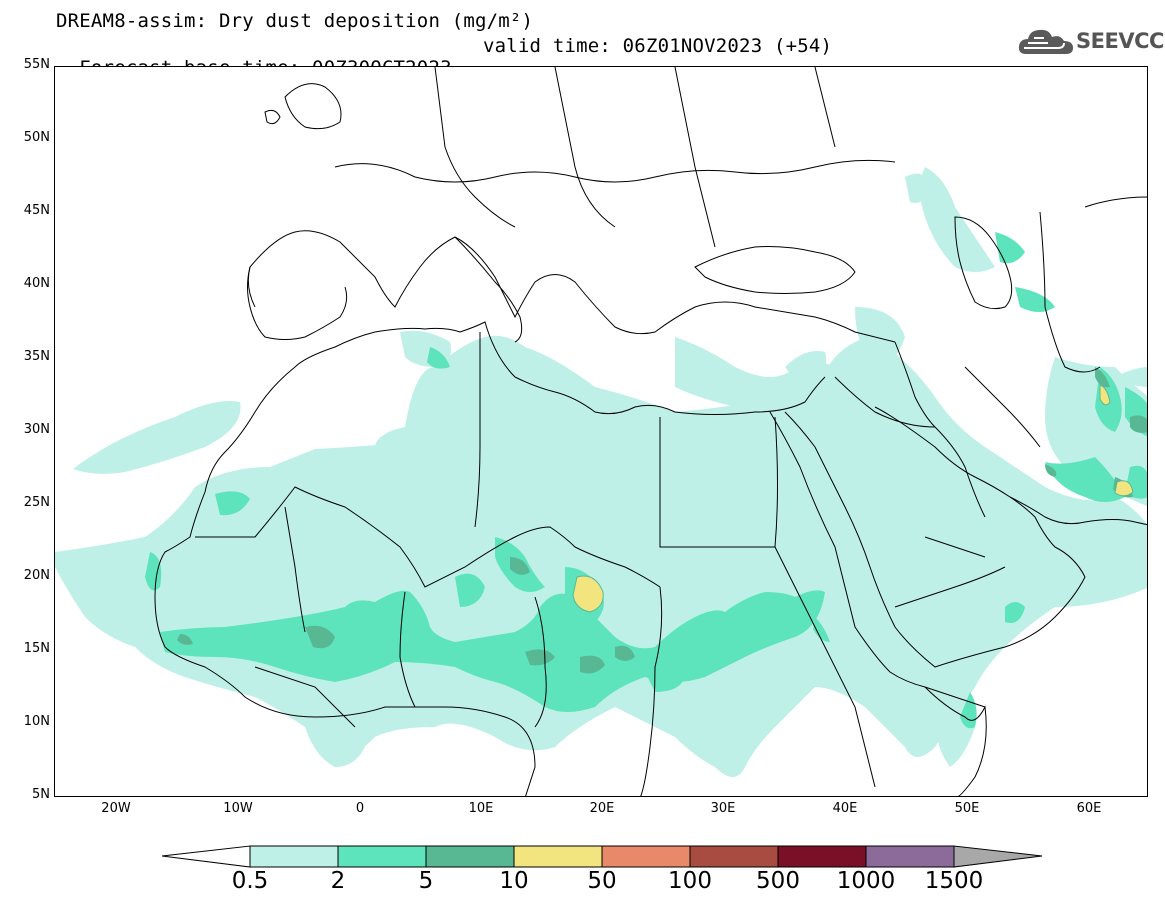 Image resolution: width=1165 pixels, height=907 pixels. Describe the element at coordinates (116, 808) in the screenshot. I see `lon-label: 20W` at that location.